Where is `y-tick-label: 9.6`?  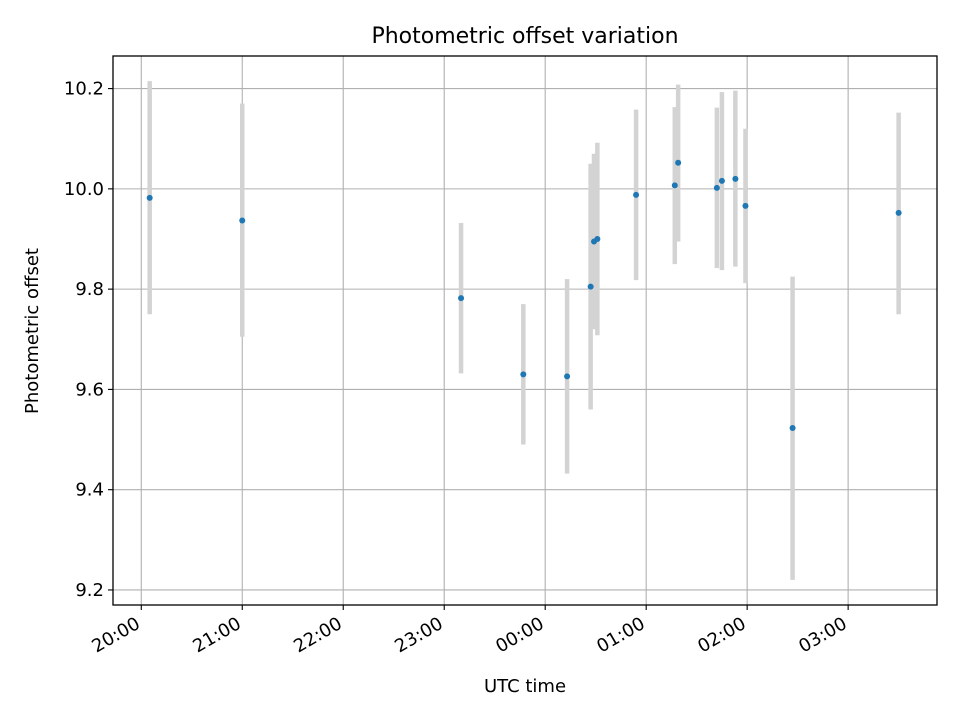 y-tick-label: 9.6 is located at coordinates (89, 389).